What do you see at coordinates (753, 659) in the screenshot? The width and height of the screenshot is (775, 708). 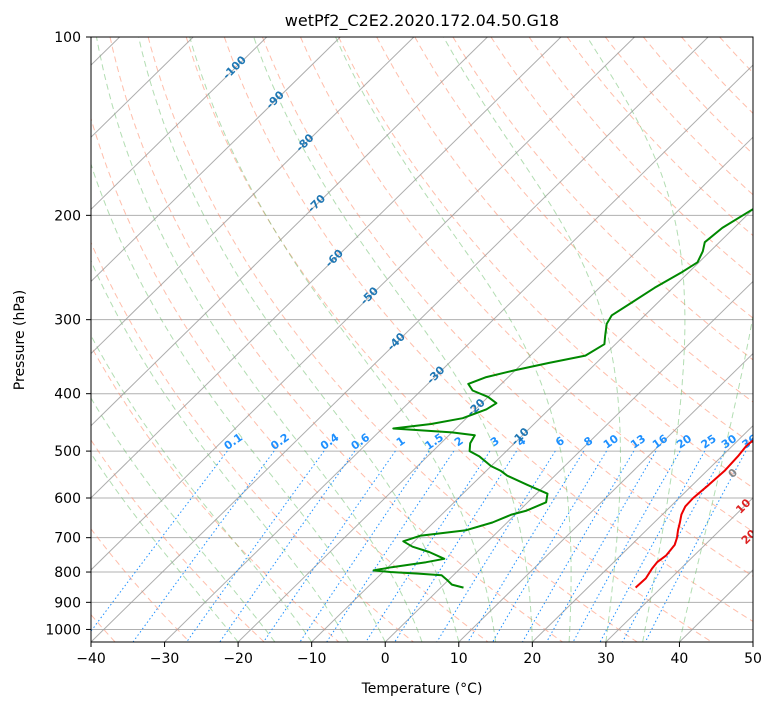 I see `x-tick-label: 50` at bounding box center [753, 659].